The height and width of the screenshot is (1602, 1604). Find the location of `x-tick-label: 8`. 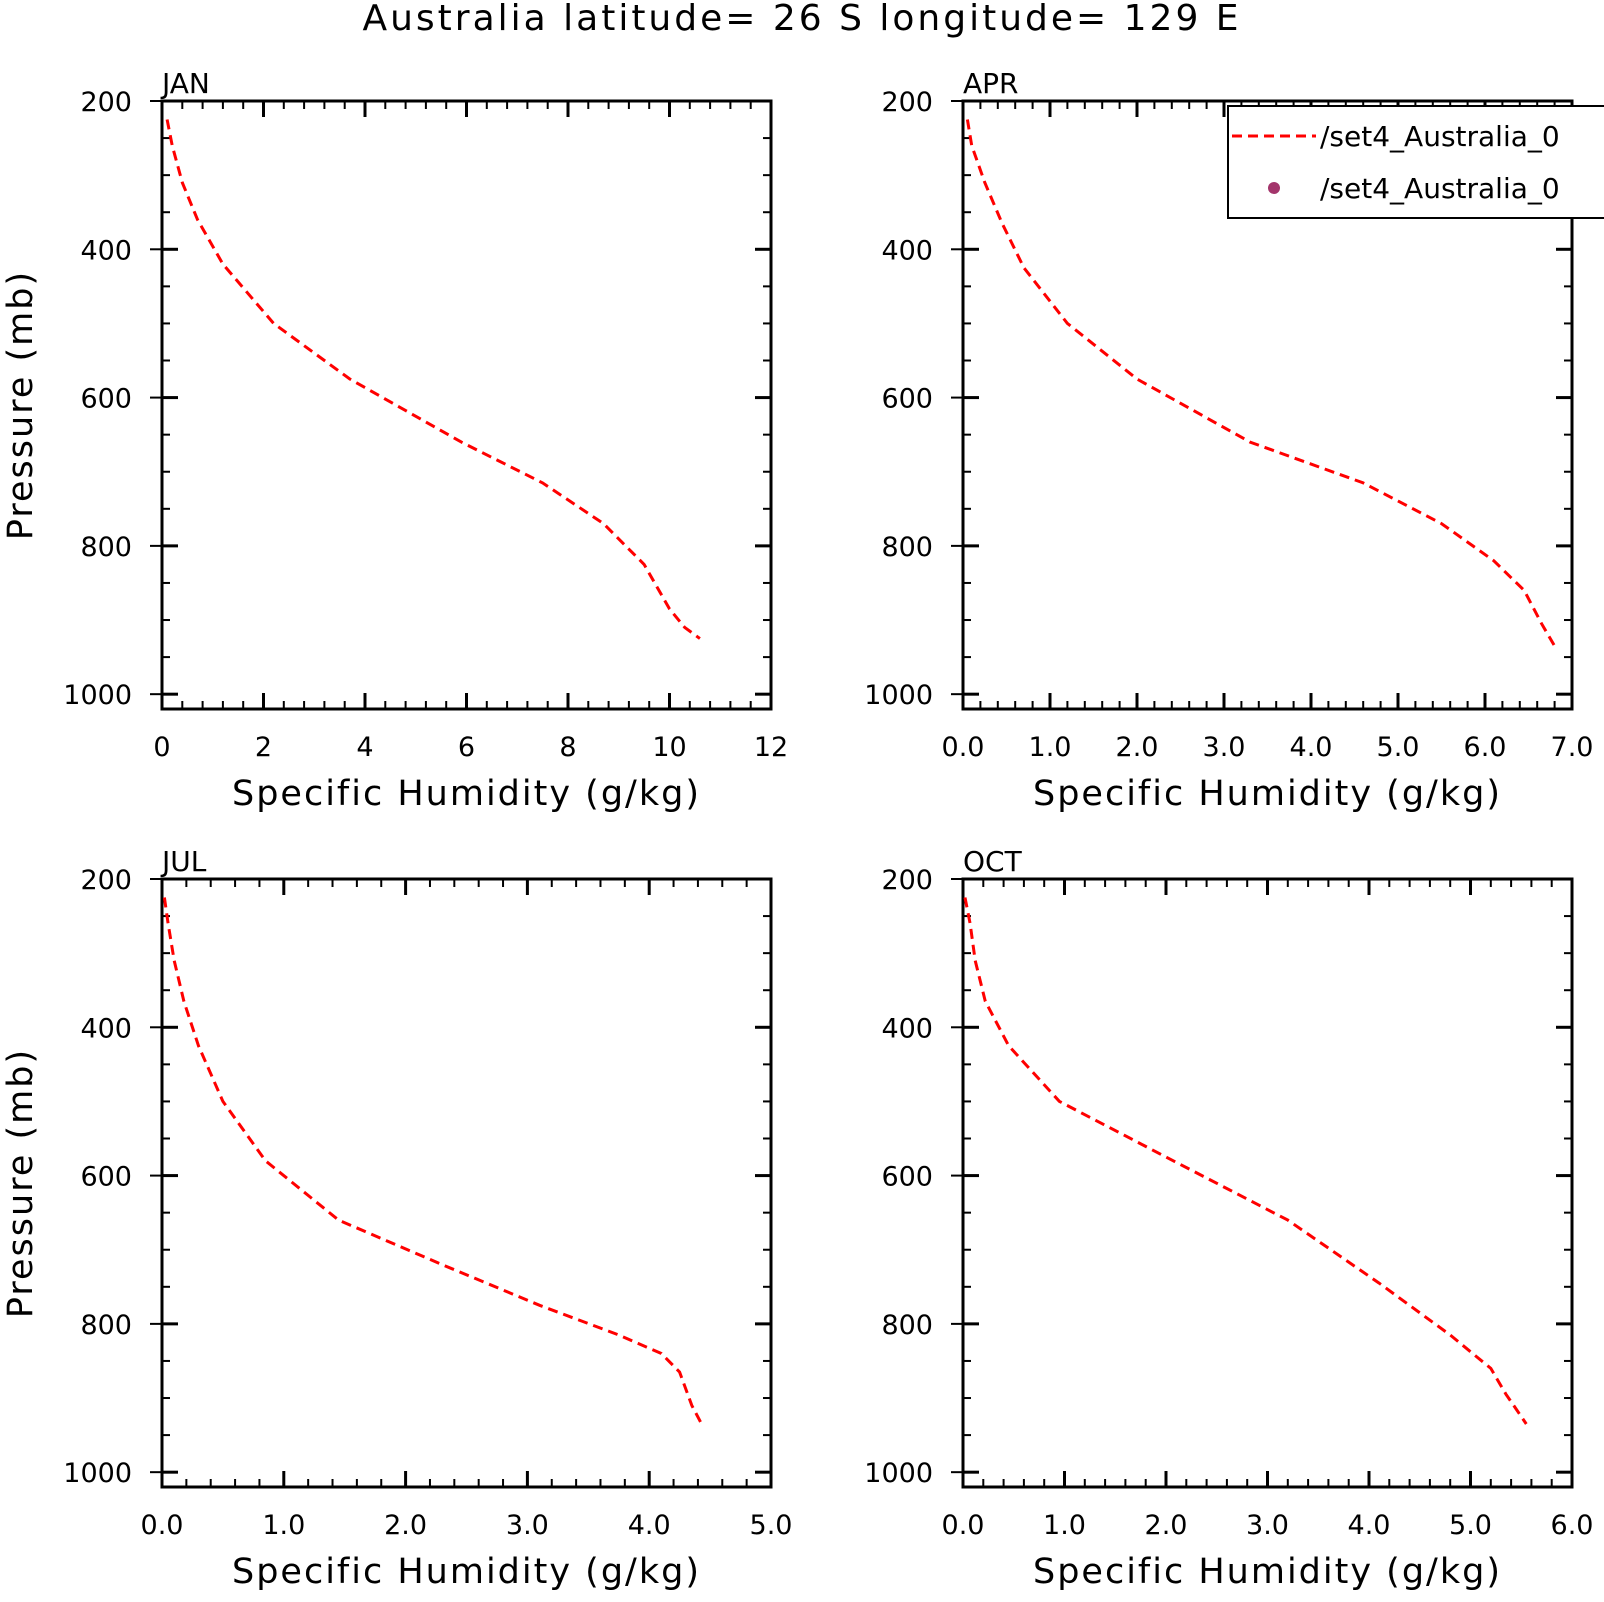

x-tick-label: 8 is located at coordinates (567, 747).